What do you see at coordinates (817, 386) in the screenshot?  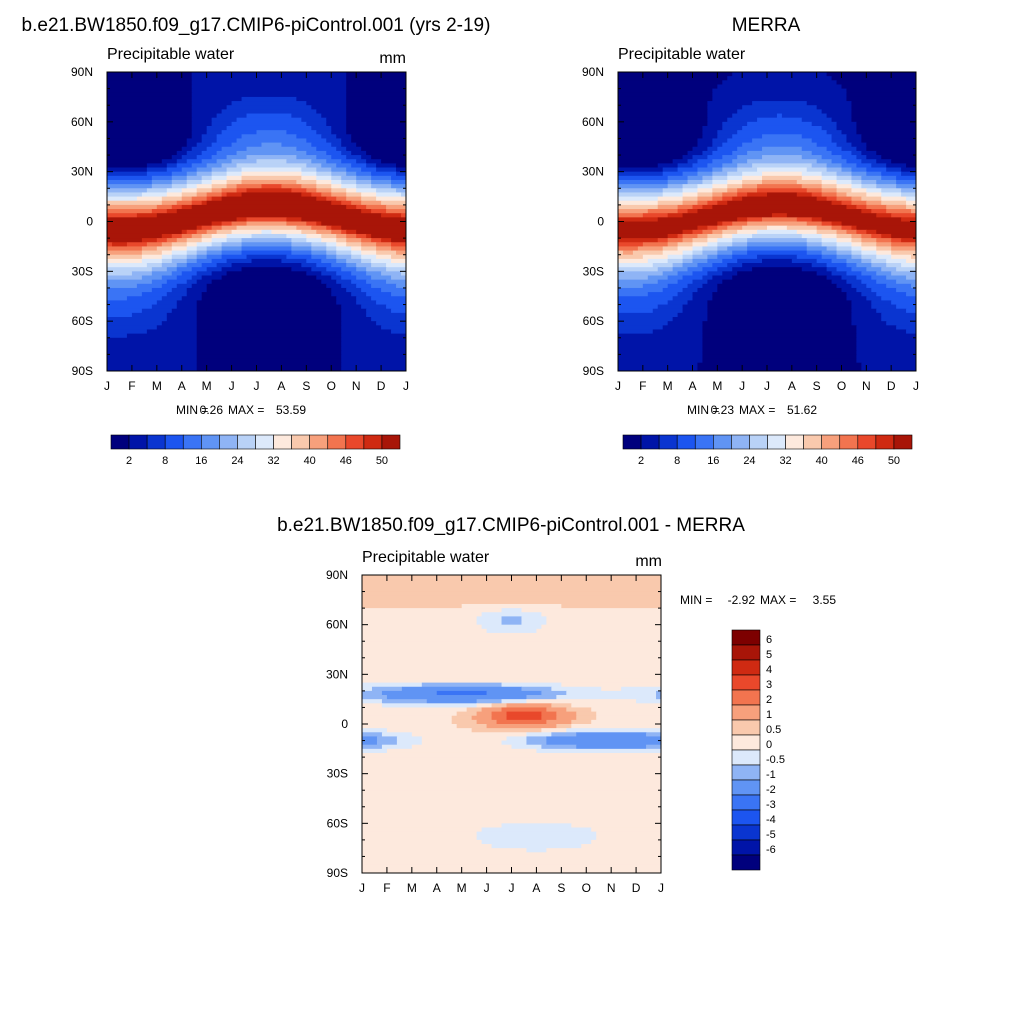 I see `x-tick-label: S` at bounding box center [817, 386].